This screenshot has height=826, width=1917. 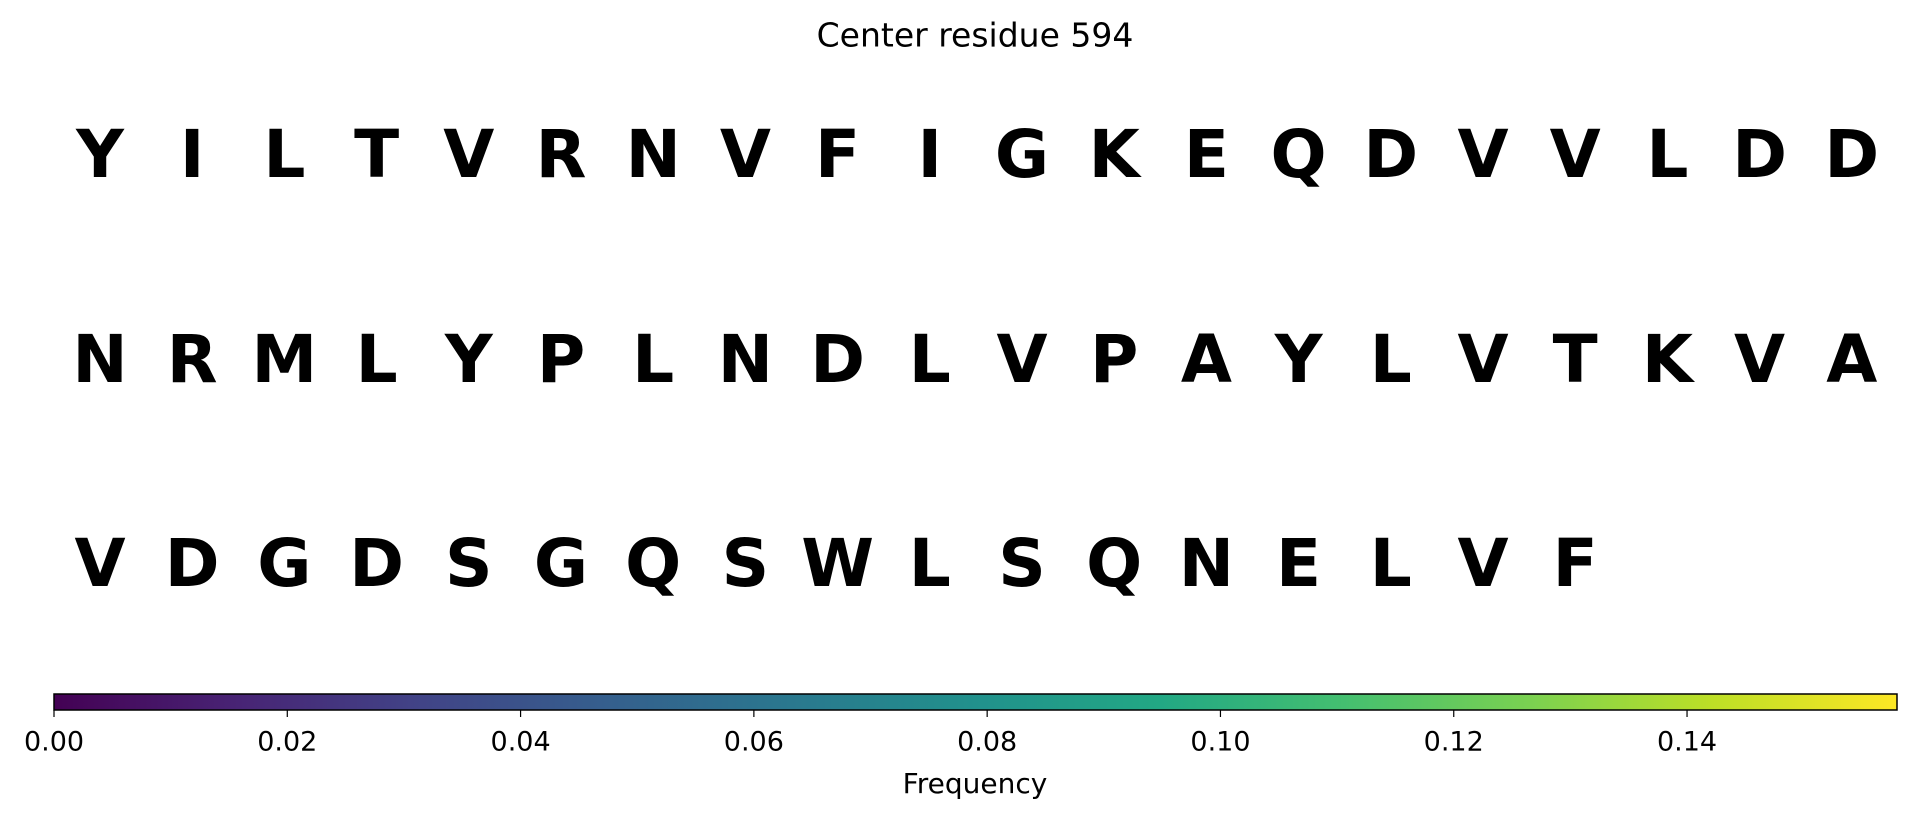 What do you see at coordinates (285, 359) in the screenshot?
I see `residue-letter: M` at bounding box center [285, 359].